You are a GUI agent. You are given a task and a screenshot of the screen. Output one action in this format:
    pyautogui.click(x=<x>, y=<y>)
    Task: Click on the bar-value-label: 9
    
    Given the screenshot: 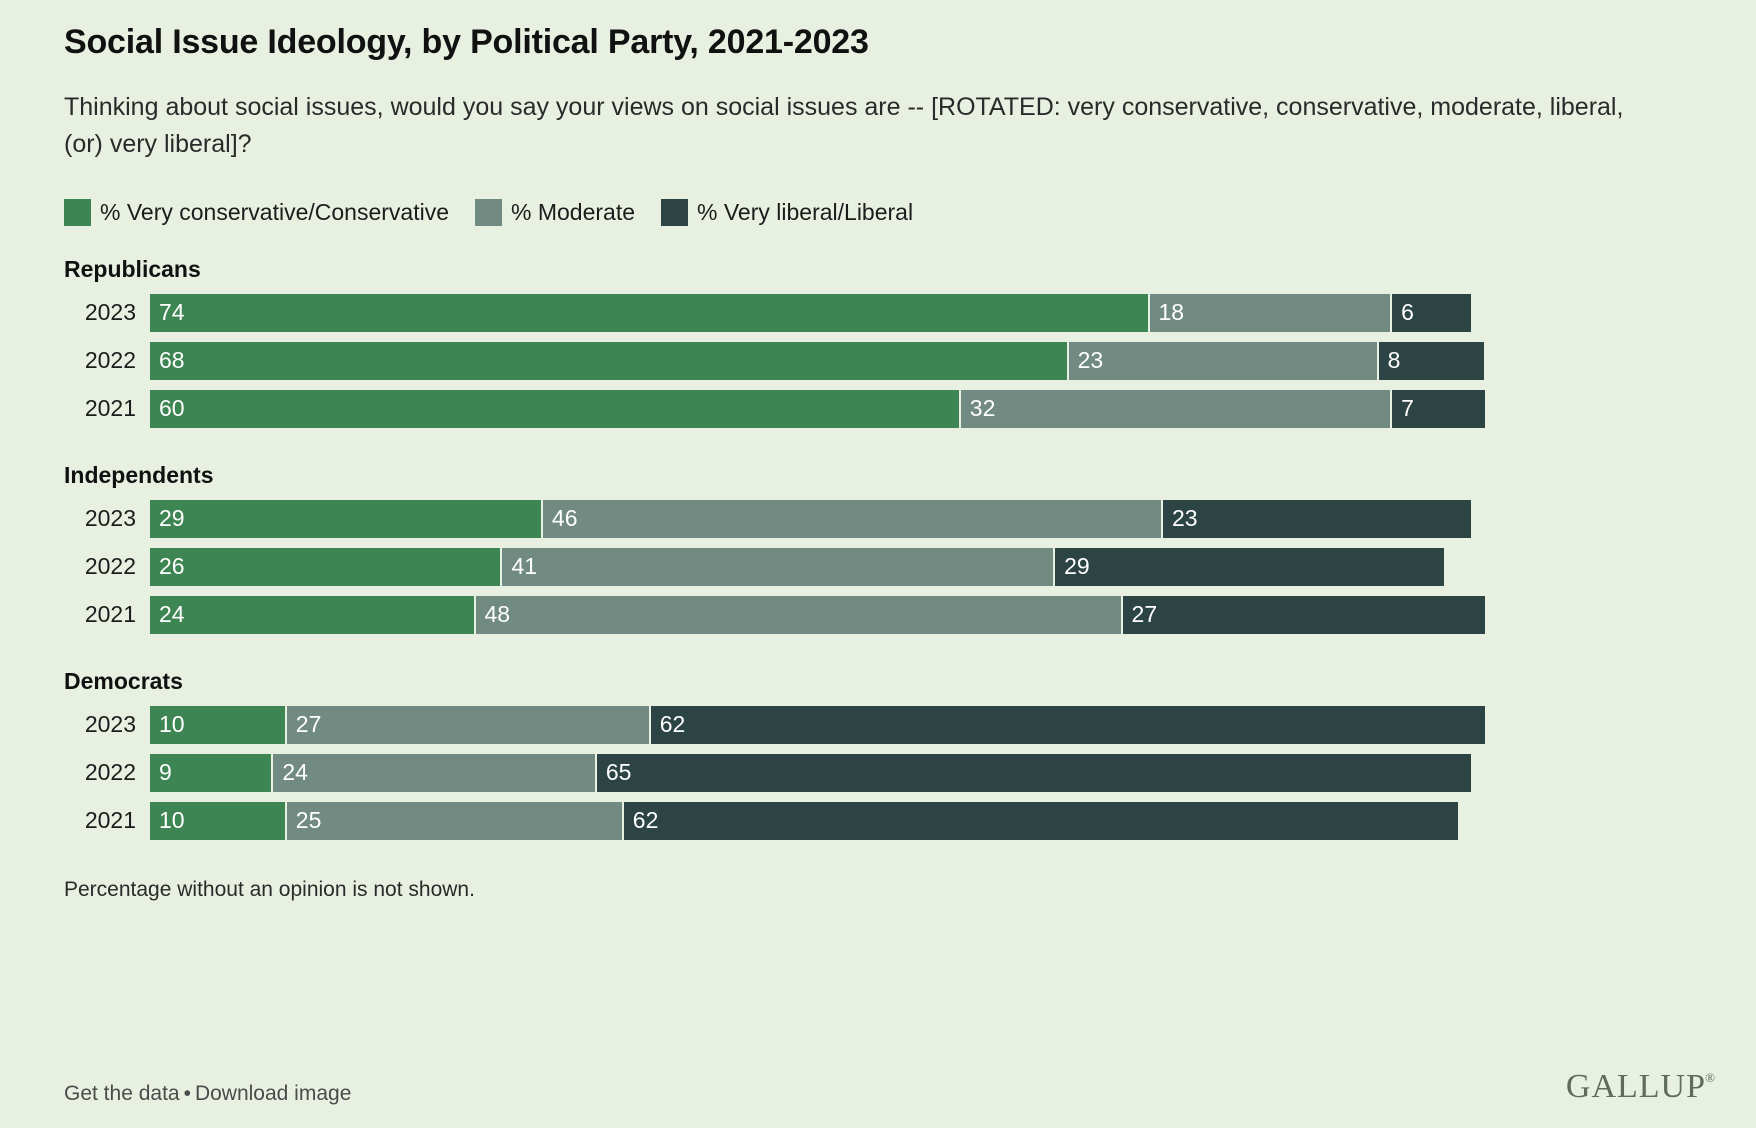 What is the action you would take?
    pyautogui.click(x=165, y=772)
    